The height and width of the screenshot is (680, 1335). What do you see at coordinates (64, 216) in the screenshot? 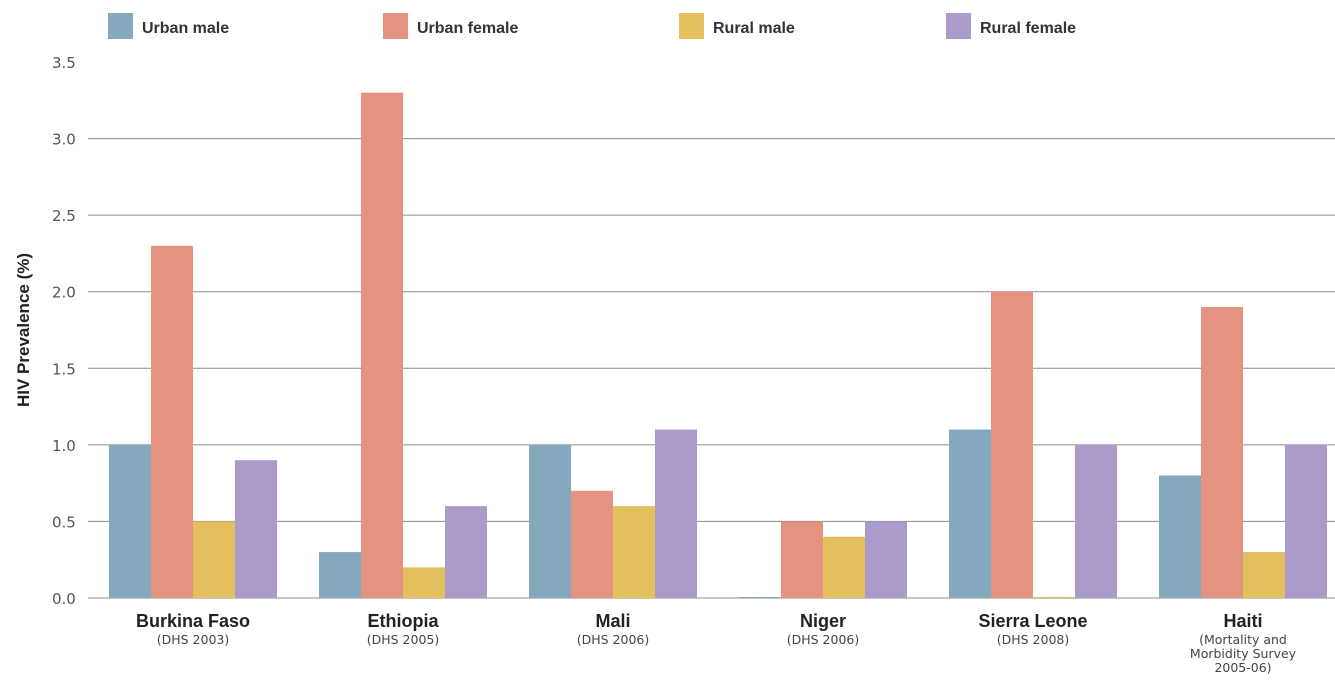
I see `y-tick-label: 2.5` at bounding box center [64, 216].